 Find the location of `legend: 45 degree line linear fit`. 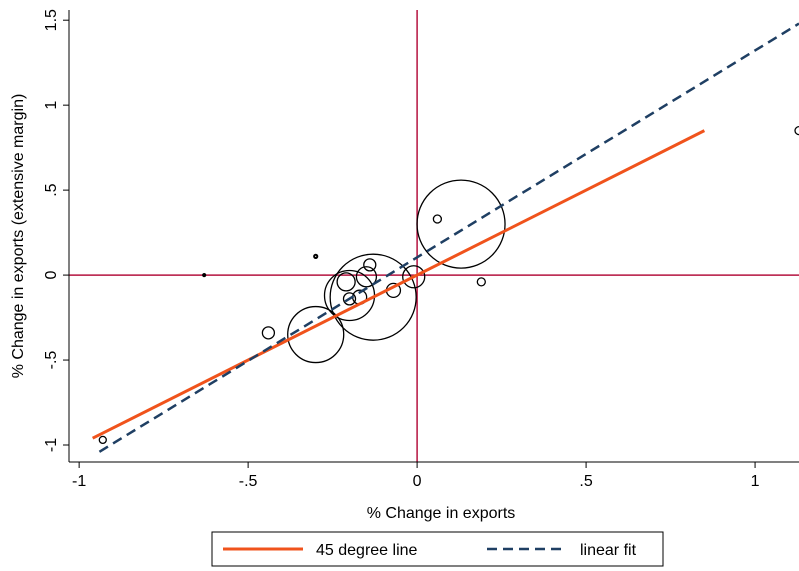

legend: 45 degree line linear fit is located at coordinates (437, 549).